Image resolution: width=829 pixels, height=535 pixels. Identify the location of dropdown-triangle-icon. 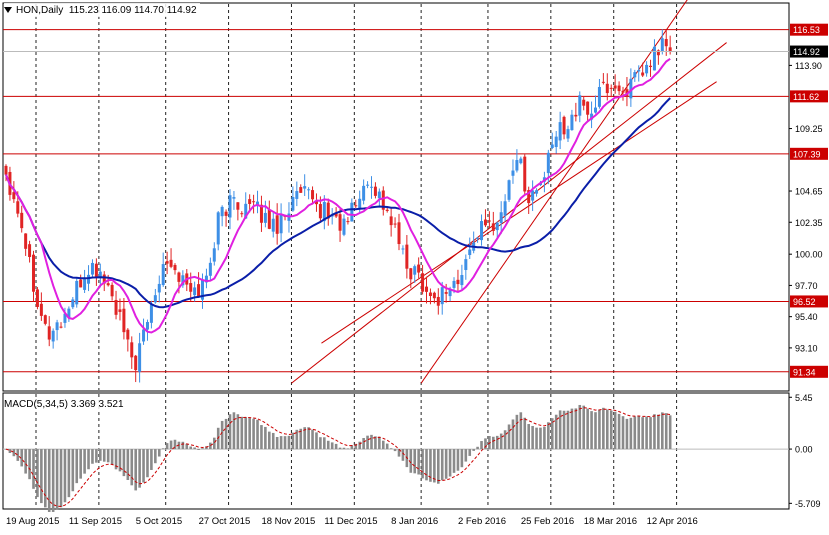
(8, 10).